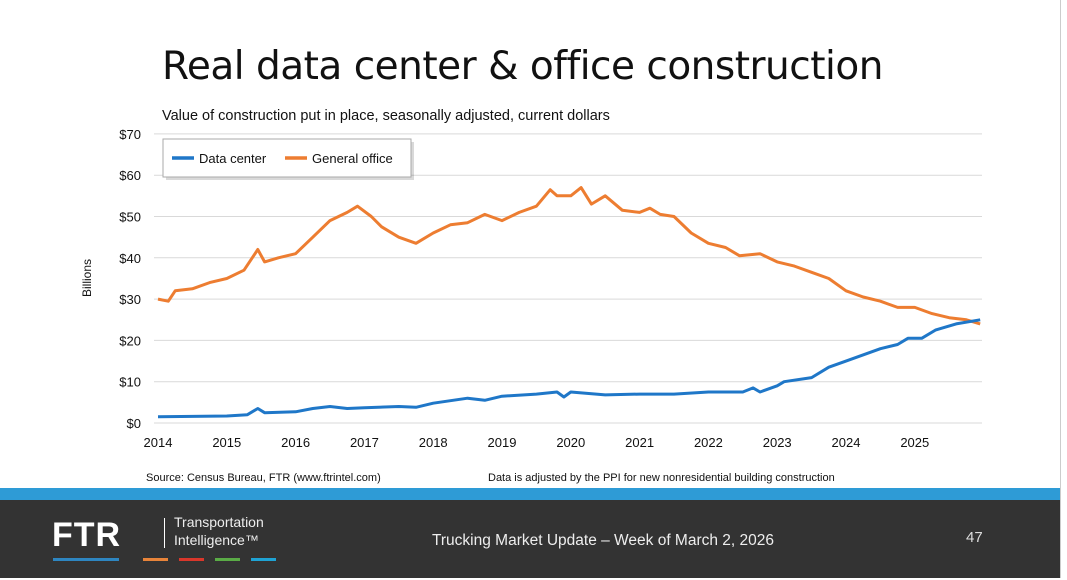  I want to click on series-line-data-center, so click(569, 368).